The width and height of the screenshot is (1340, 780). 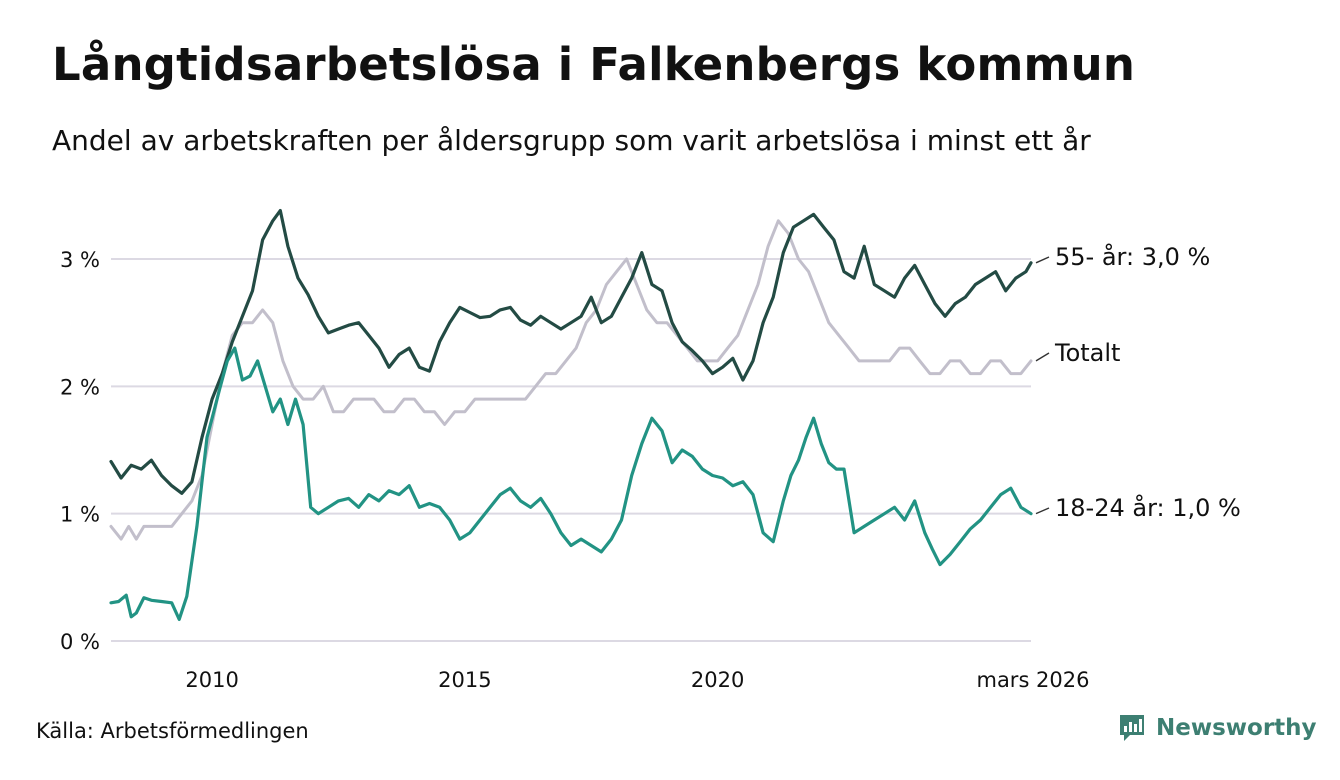 What do you see at coordinates (717, 680) in the screenshot?
I see `x-tick-label: 2020` at bounding box center [717, 680].